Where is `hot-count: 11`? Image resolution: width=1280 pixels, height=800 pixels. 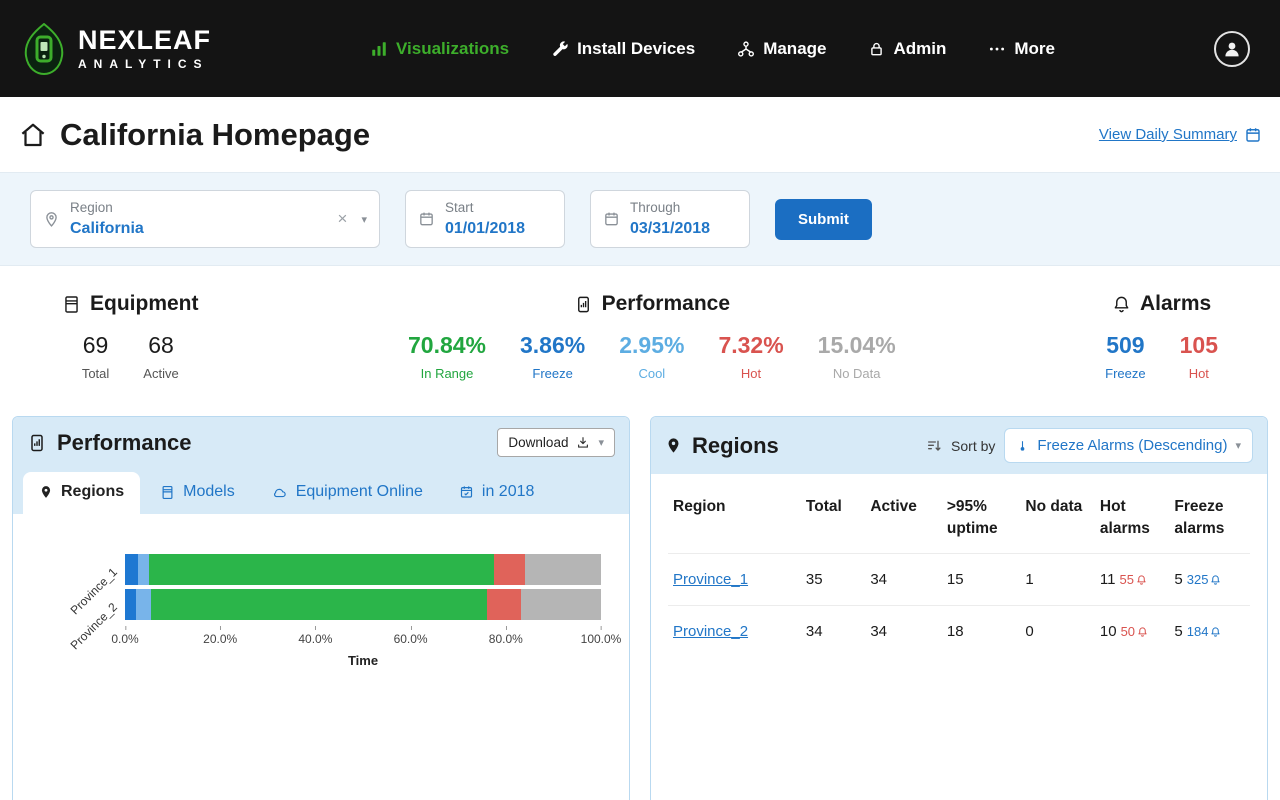
hot-count: 11 is located at coordinates (1107, 580).